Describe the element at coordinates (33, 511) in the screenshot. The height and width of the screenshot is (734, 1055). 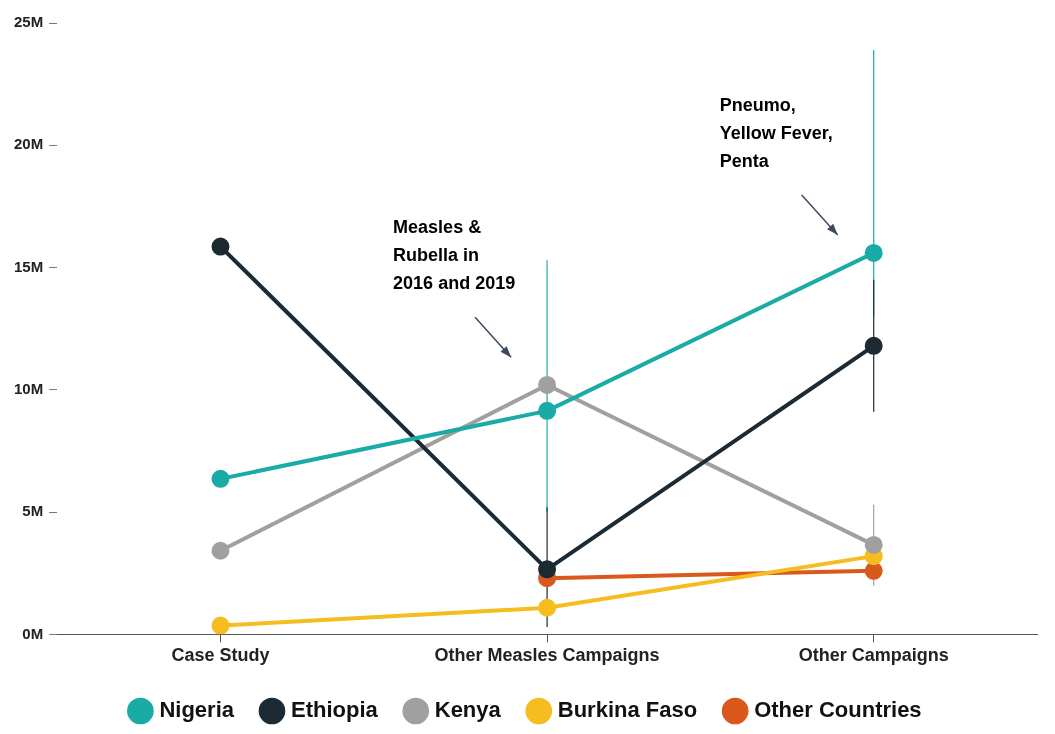
I see `y-tick-label: 5M` at that location.